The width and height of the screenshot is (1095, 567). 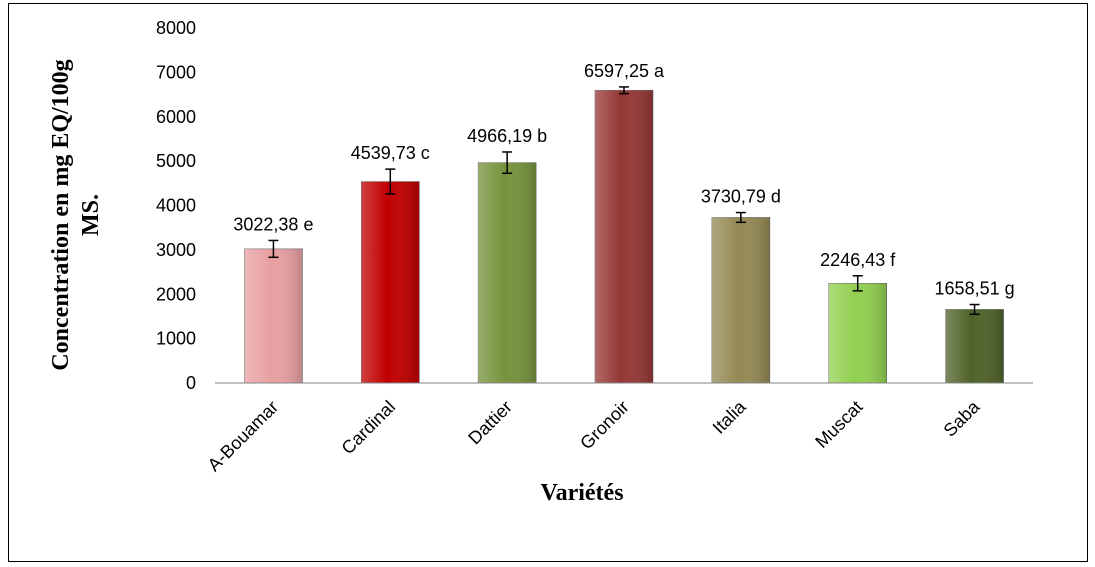 I want to click on y-tick-label: 4000, so click(x=176, y=206).